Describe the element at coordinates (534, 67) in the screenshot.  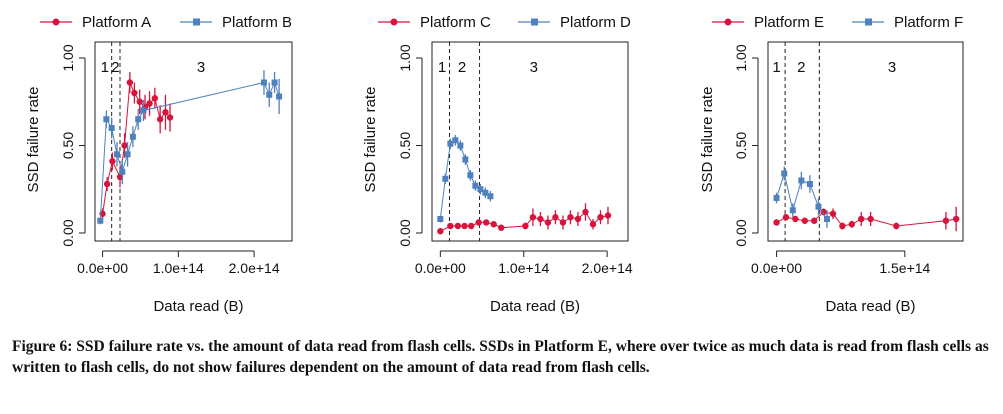
I see `region-label: 3` at that location.